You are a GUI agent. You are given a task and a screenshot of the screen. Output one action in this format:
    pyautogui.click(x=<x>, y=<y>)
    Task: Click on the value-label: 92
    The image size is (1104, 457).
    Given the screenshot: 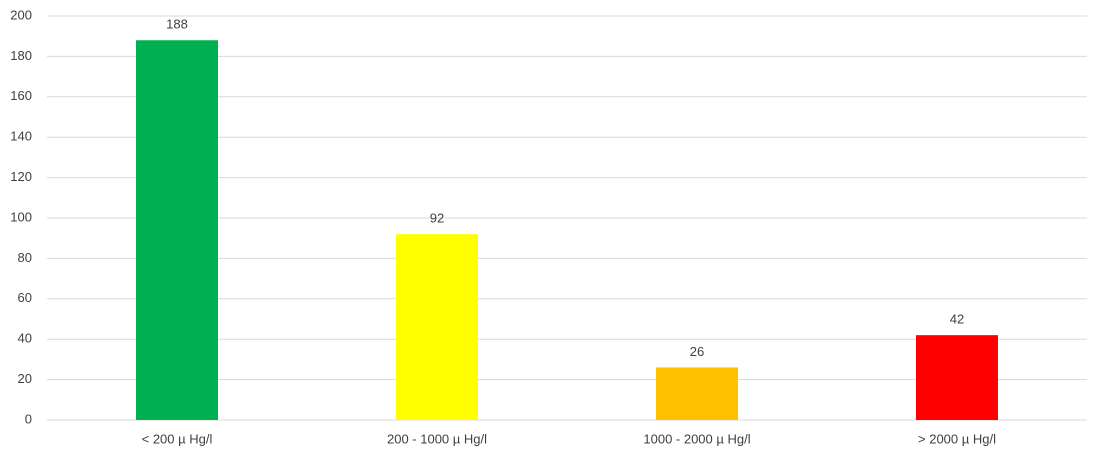 What is the action you would take?
    pyautogui.click(x=437, y=218)
    